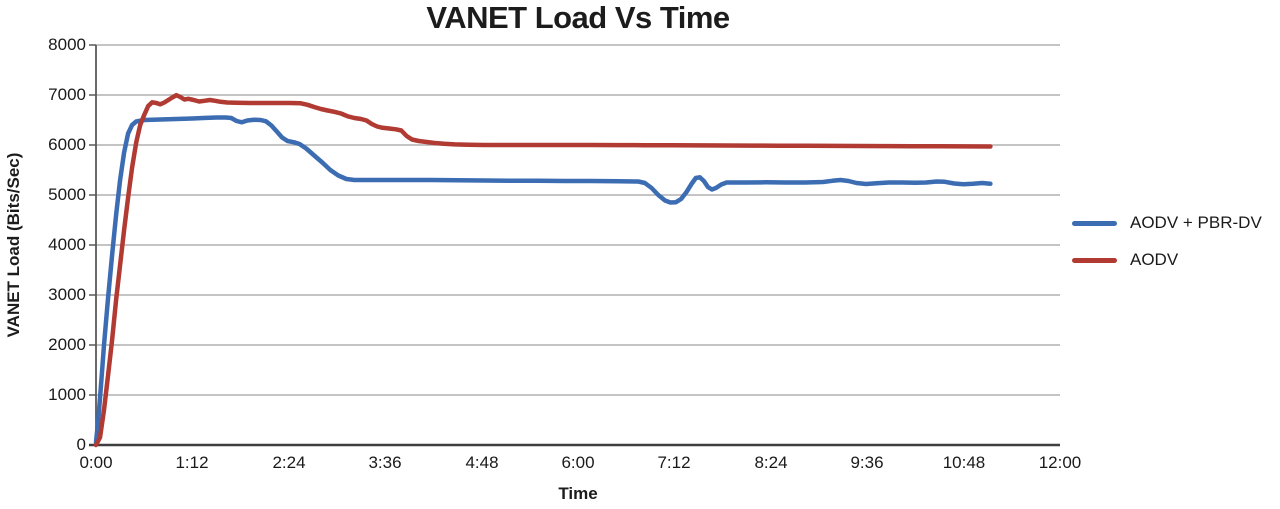 The width and height of the screenshot is (1280, 509). What do you see at coordinates (964, 462) in the screenshot?
I see `x-tick-label: 10:48` at bounding box center [964, 462].